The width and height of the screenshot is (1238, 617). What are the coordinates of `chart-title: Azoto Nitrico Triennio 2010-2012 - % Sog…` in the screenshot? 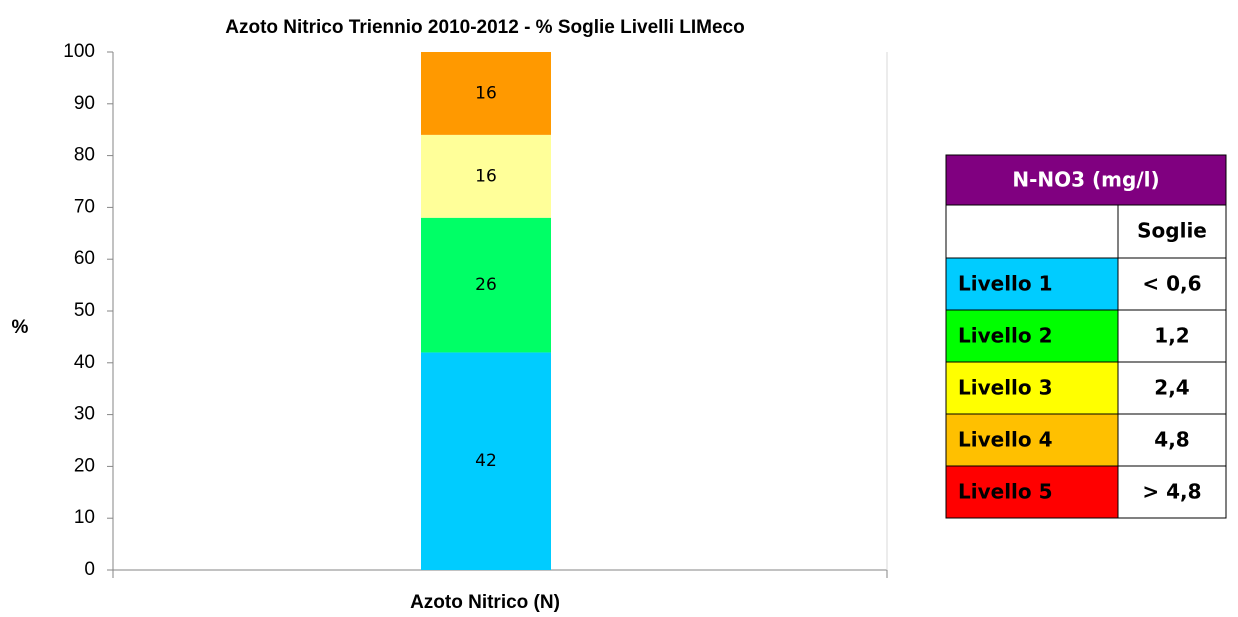 It's located at (484, 27).